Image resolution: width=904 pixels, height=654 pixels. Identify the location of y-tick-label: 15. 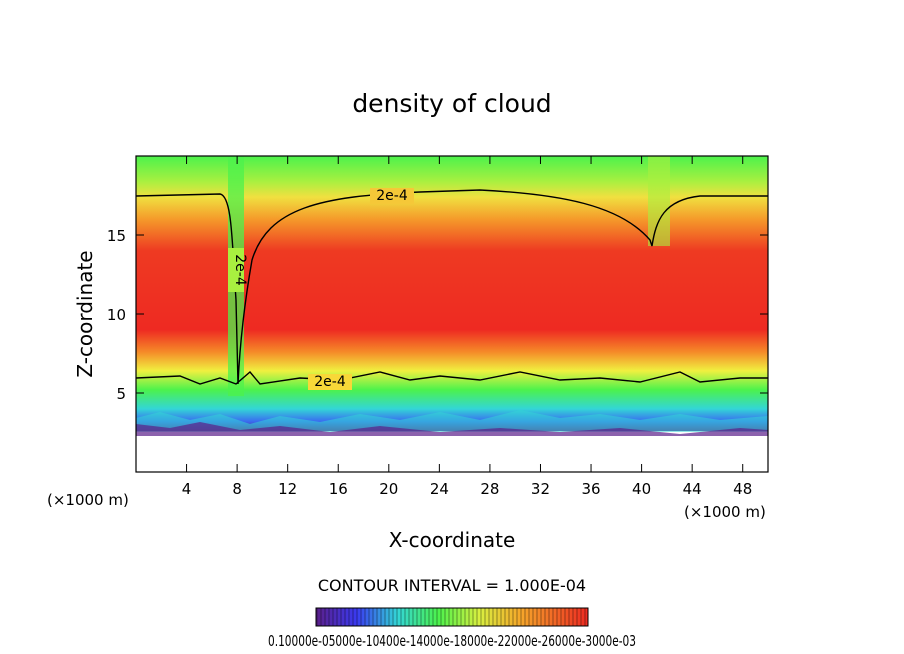
(116, 236).